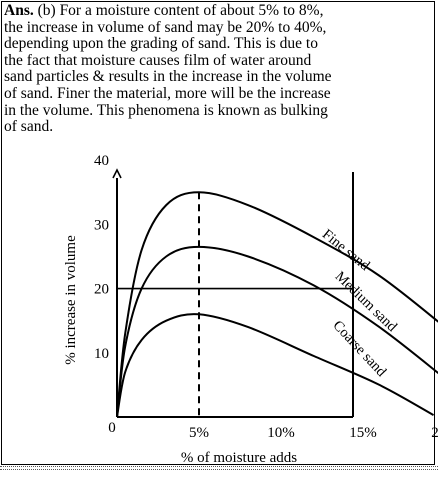 Image resolution: width=438 pixels, height=480 pixels. I want to click on x-tick-label: 10%, so click(281, 433).